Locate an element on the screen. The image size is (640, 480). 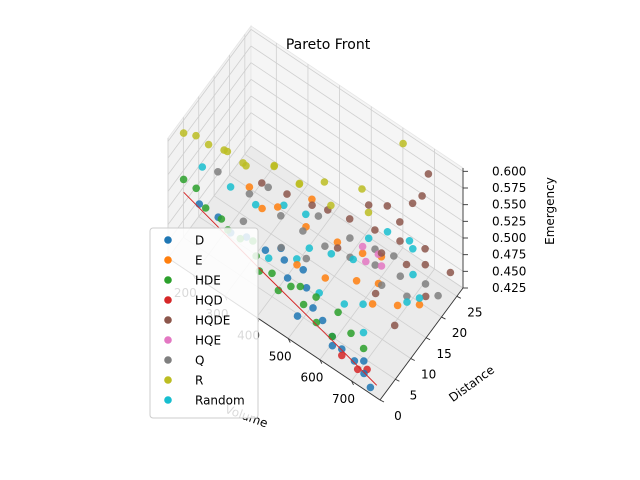
y-axis-label: Distance is located at coordinates (471, 384).